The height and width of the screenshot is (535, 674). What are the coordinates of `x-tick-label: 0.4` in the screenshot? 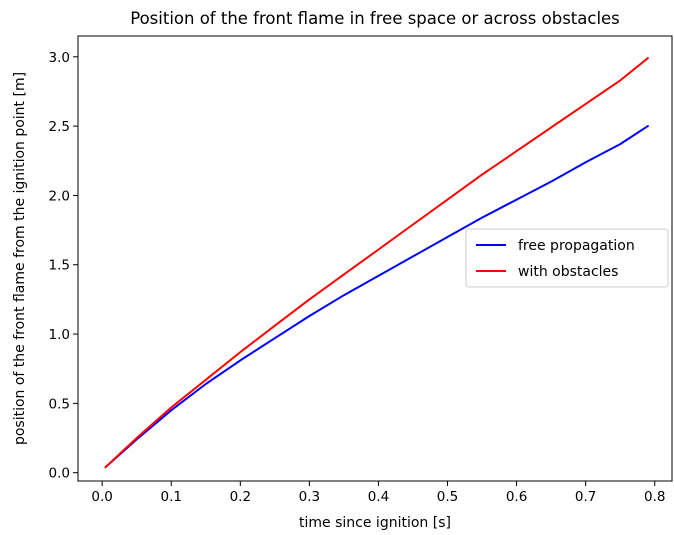 It's located at (378, 497).